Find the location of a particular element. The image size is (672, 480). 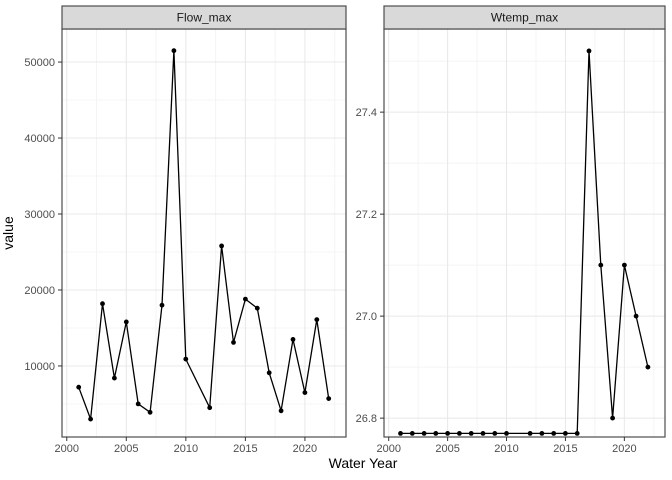

y-tick-label: 10000 is located at coordinates (39, 367).